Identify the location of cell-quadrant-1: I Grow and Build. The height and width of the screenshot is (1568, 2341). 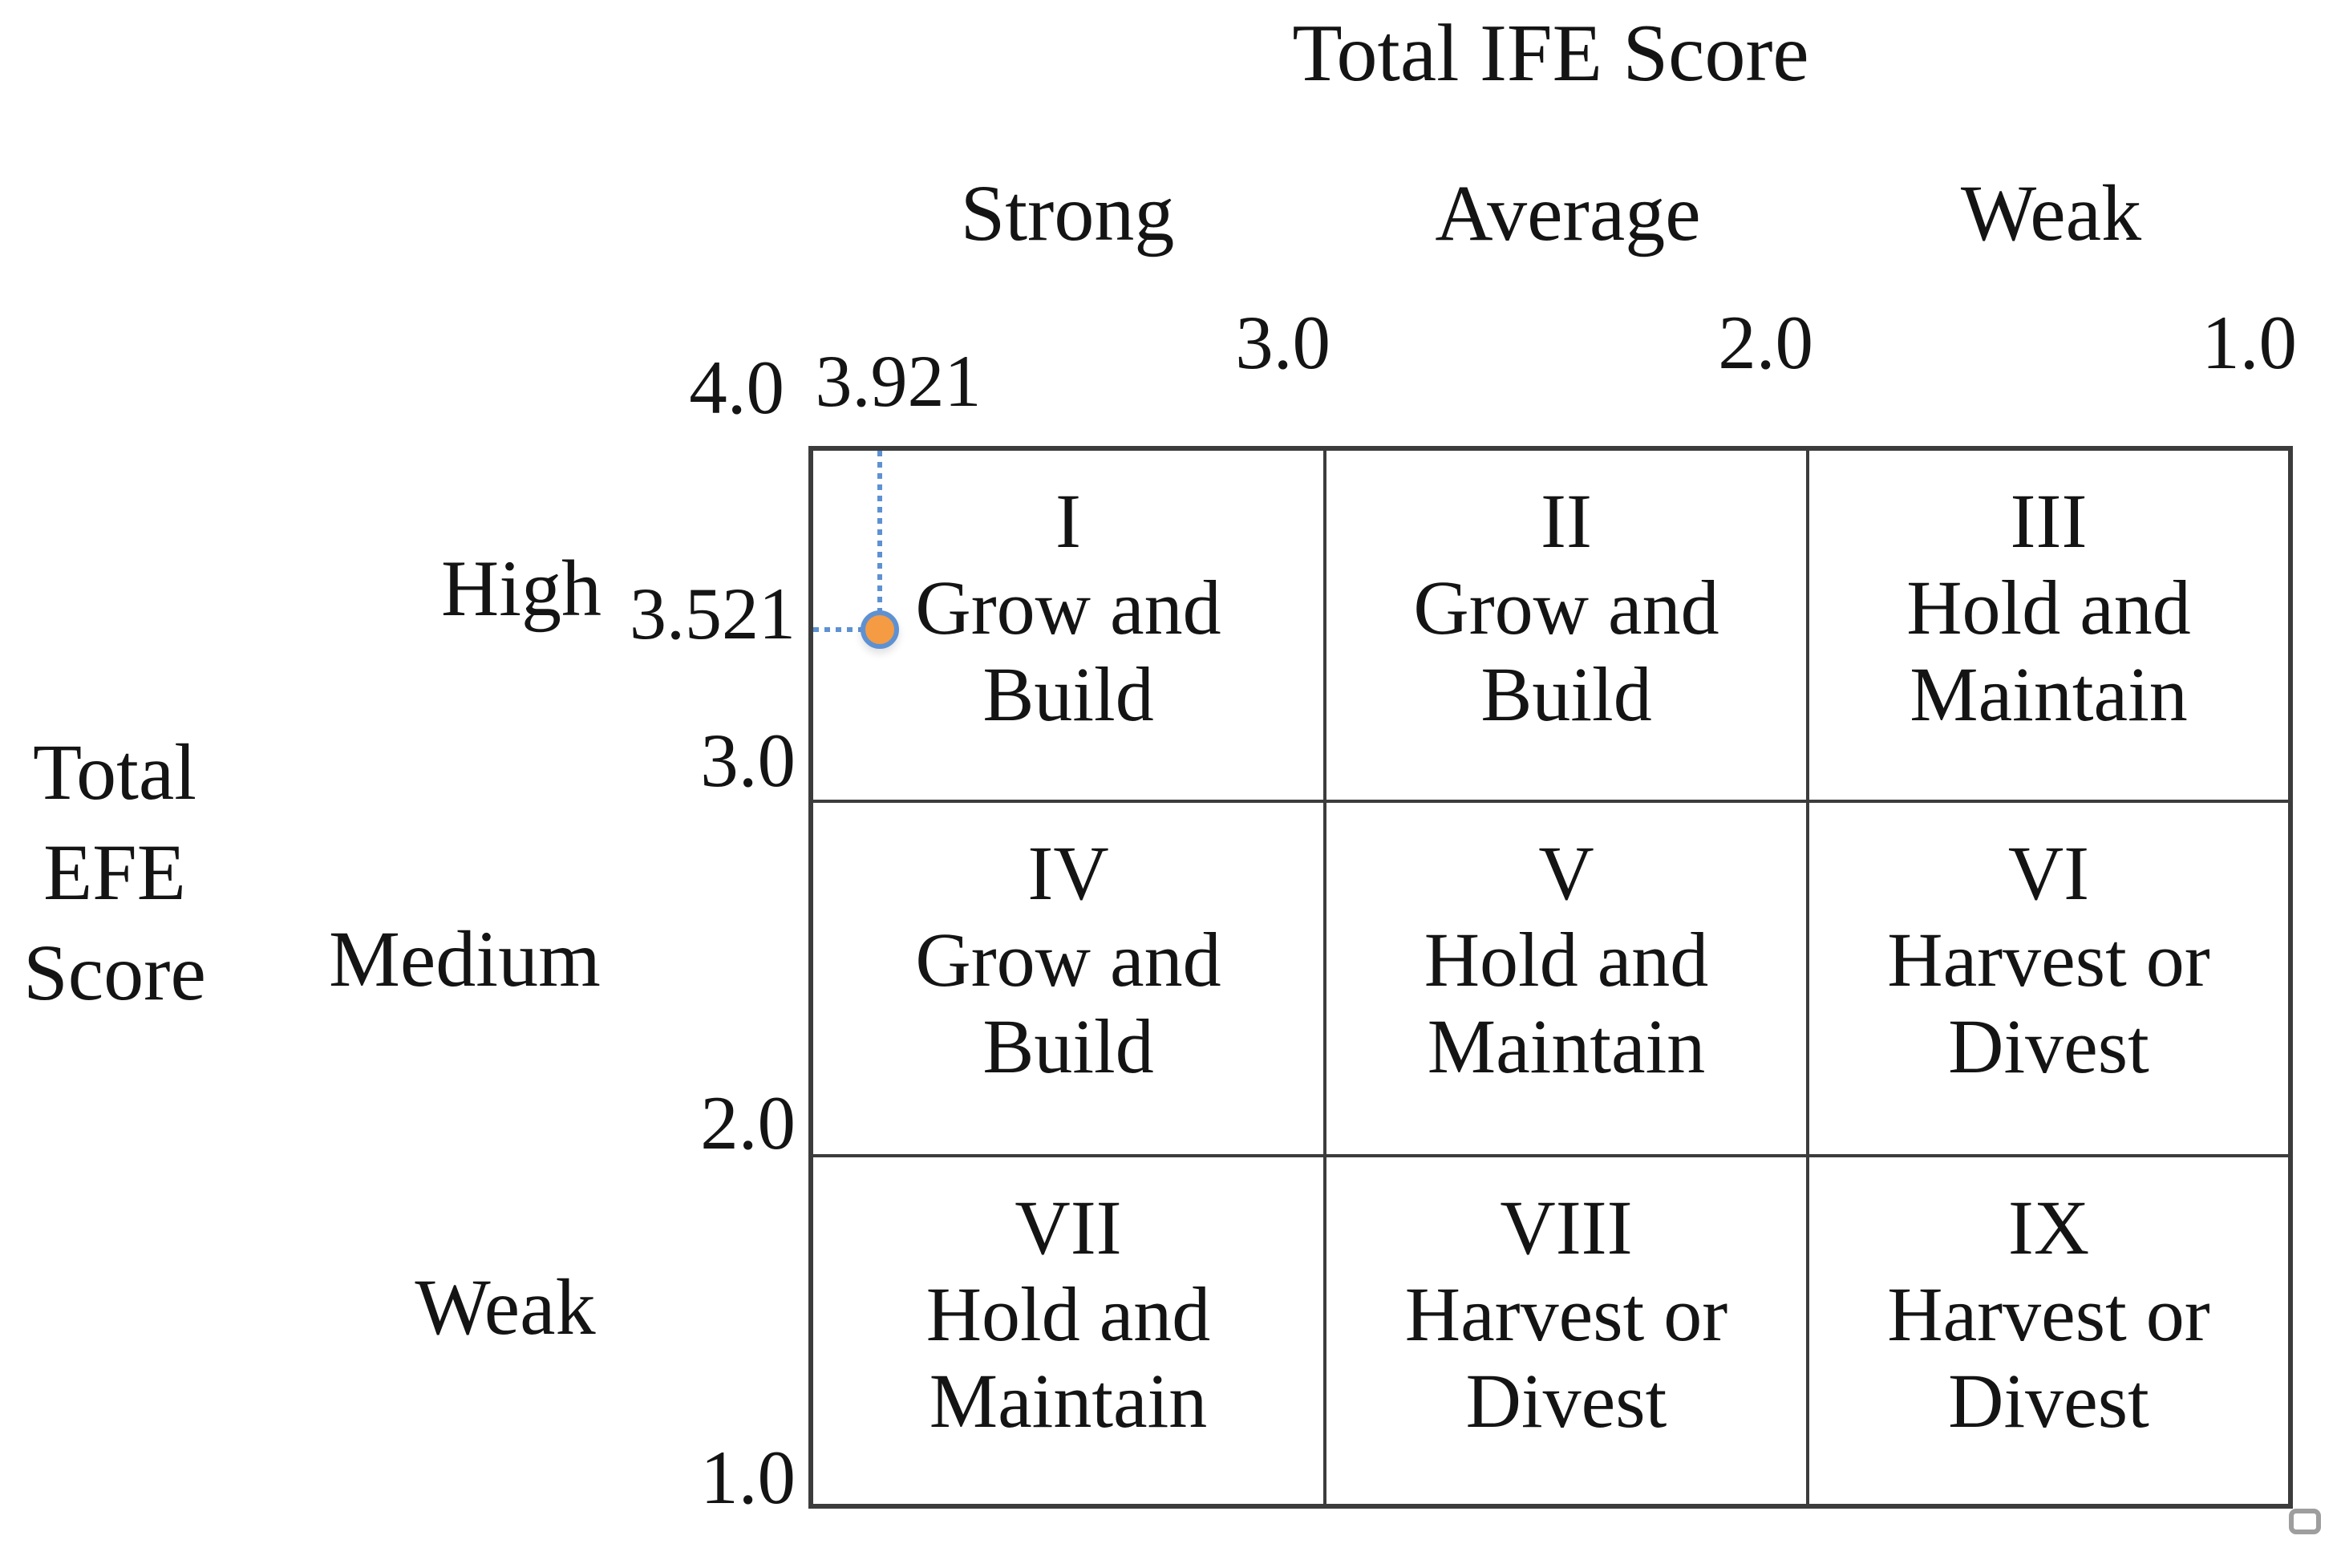
(1069, 627).